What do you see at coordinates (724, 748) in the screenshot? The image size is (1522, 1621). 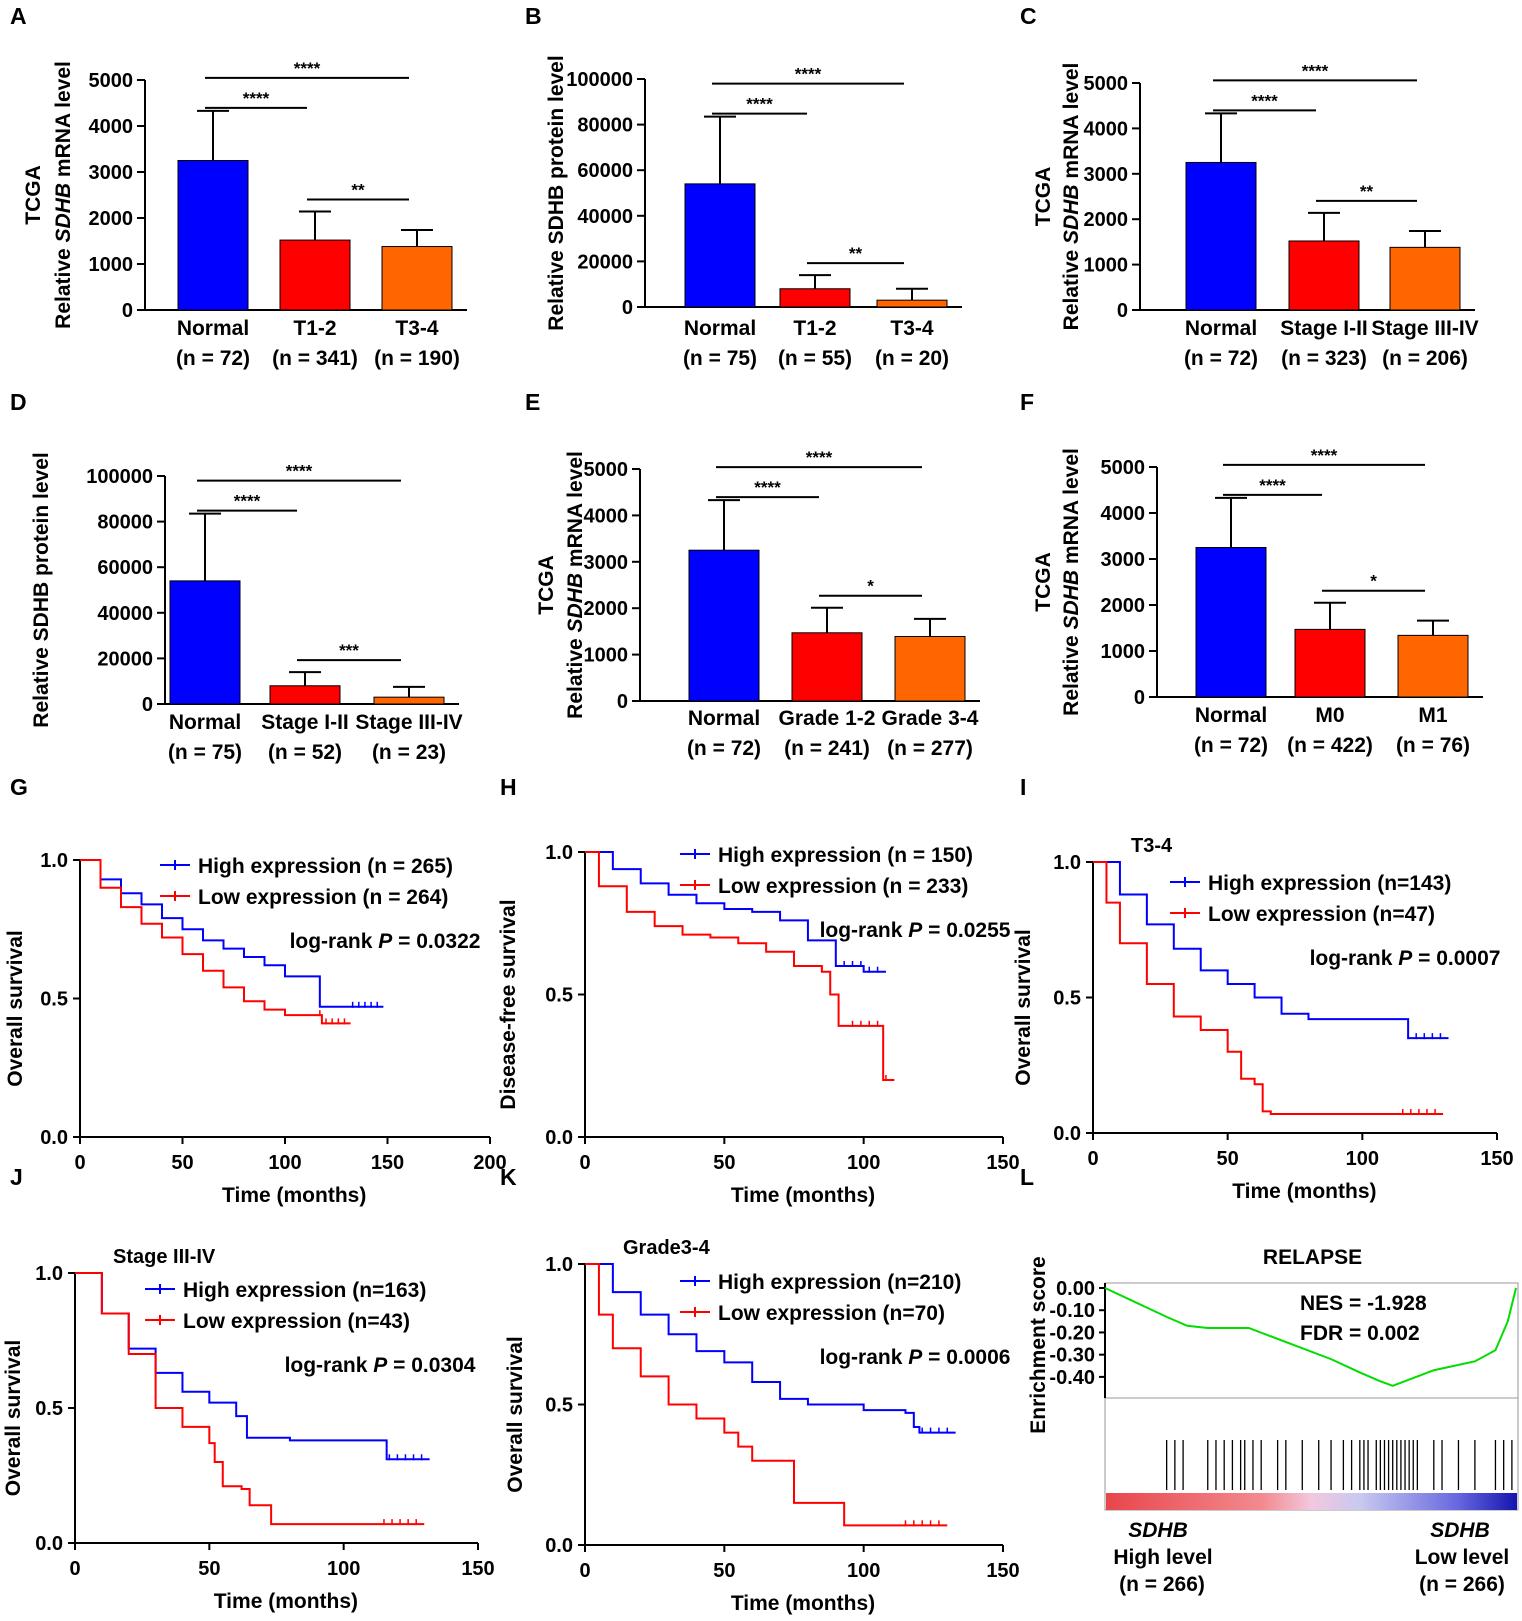 I see `sample-size-label: (n = 72)` at bounding box center [724, 748].